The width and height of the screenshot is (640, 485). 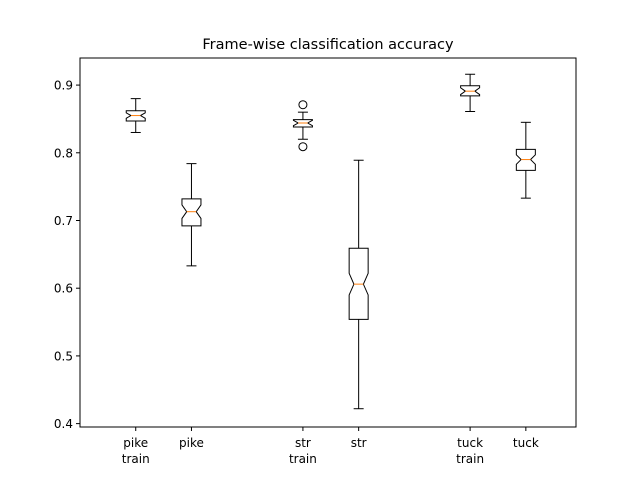 What do you see at coordinates (63, 86) in the screenshot?
I see `y-tick-label: 0.9` at bounding box center [63, 86].